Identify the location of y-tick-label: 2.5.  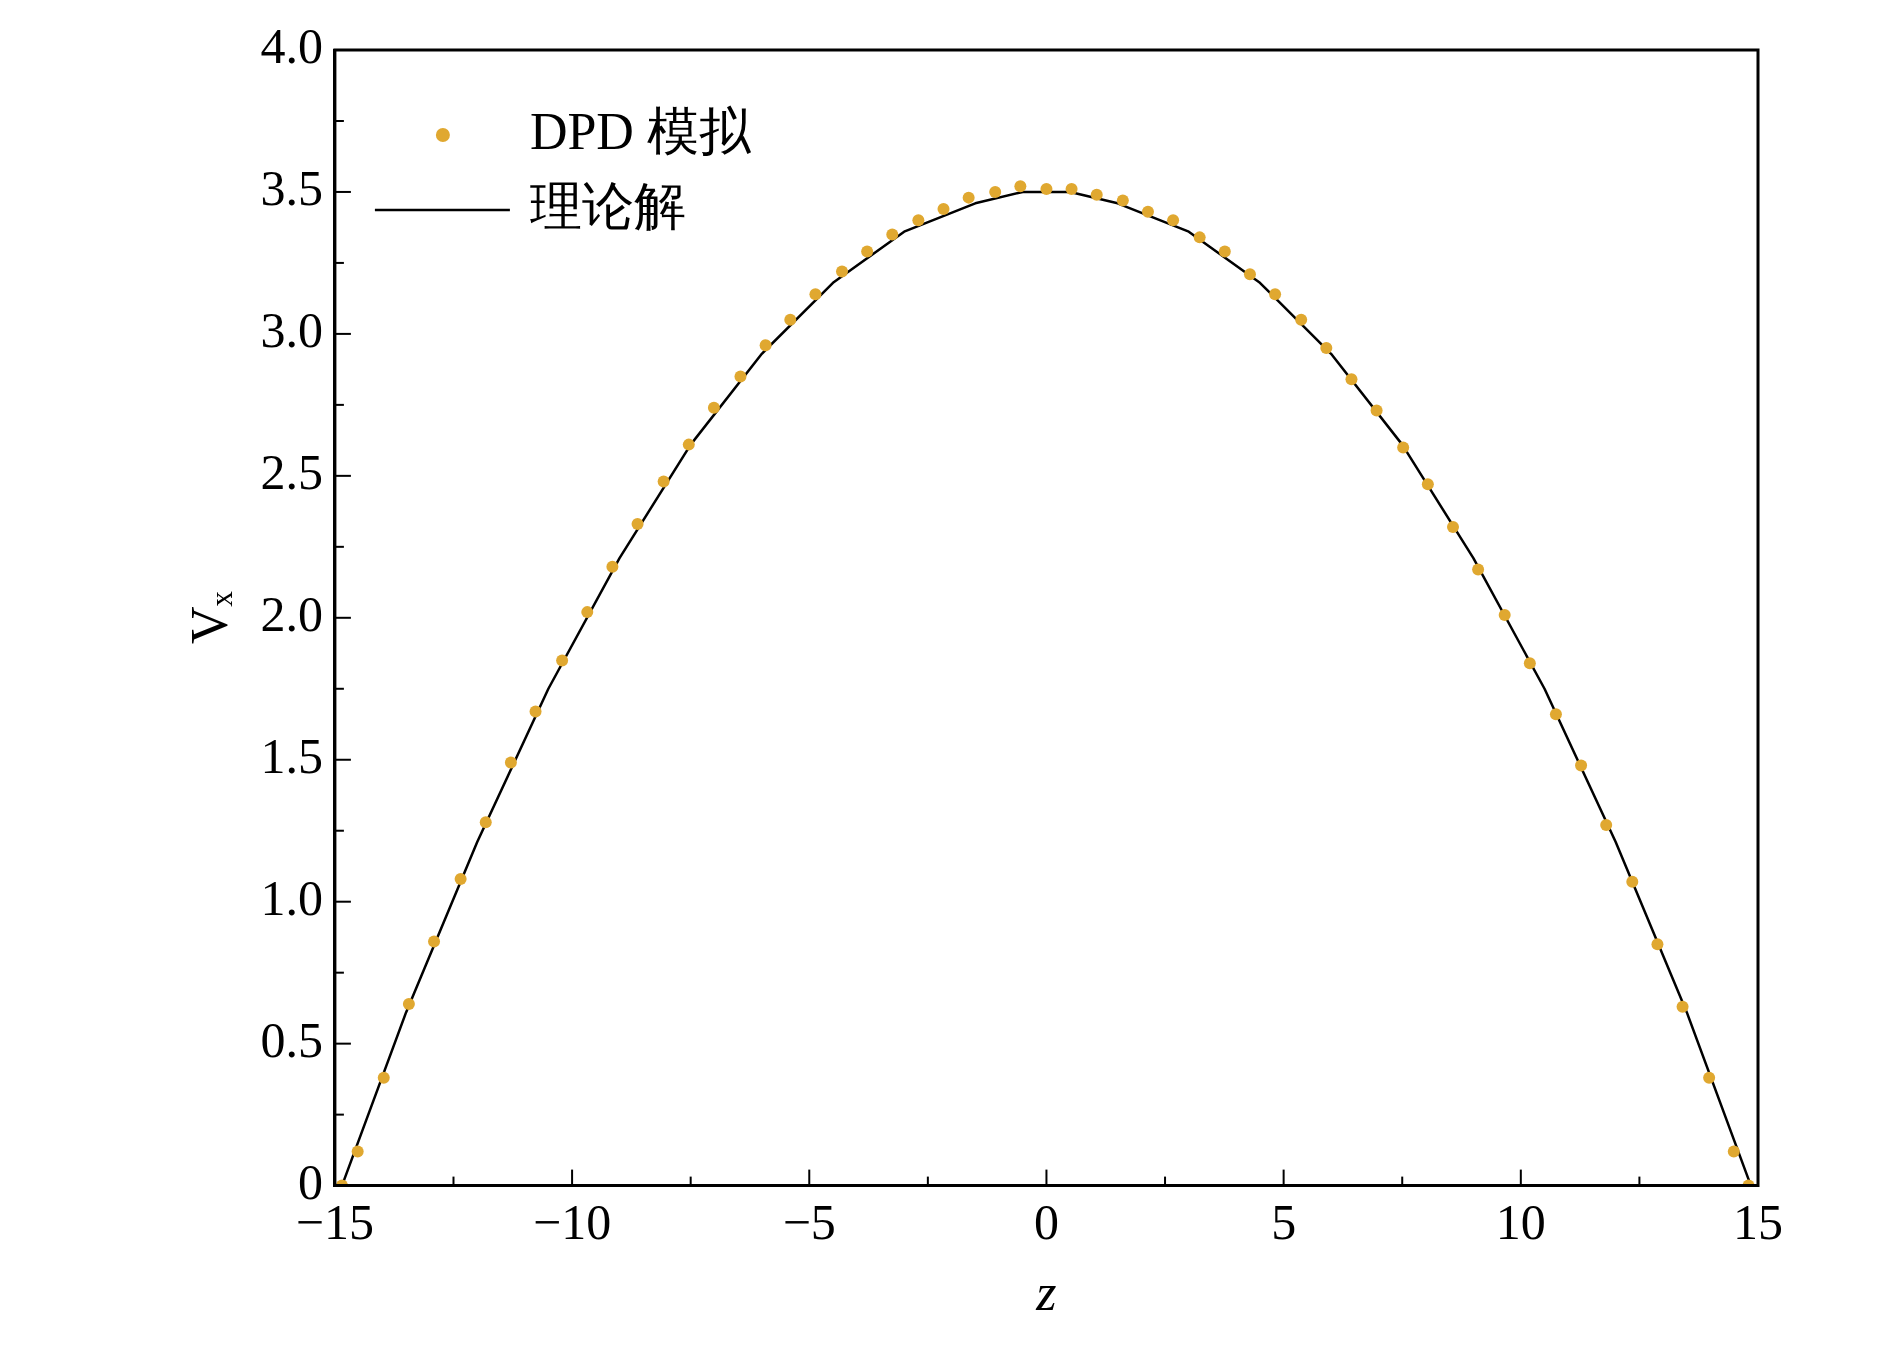
(291, 471).